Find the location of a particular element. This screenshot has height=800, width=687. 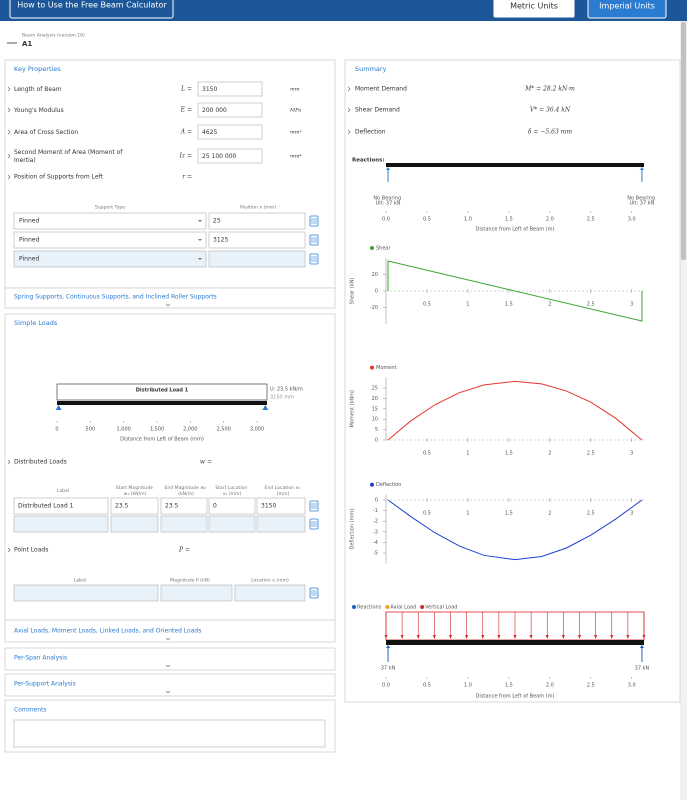

support-position: 3125 is located at coordinates (220, 240).